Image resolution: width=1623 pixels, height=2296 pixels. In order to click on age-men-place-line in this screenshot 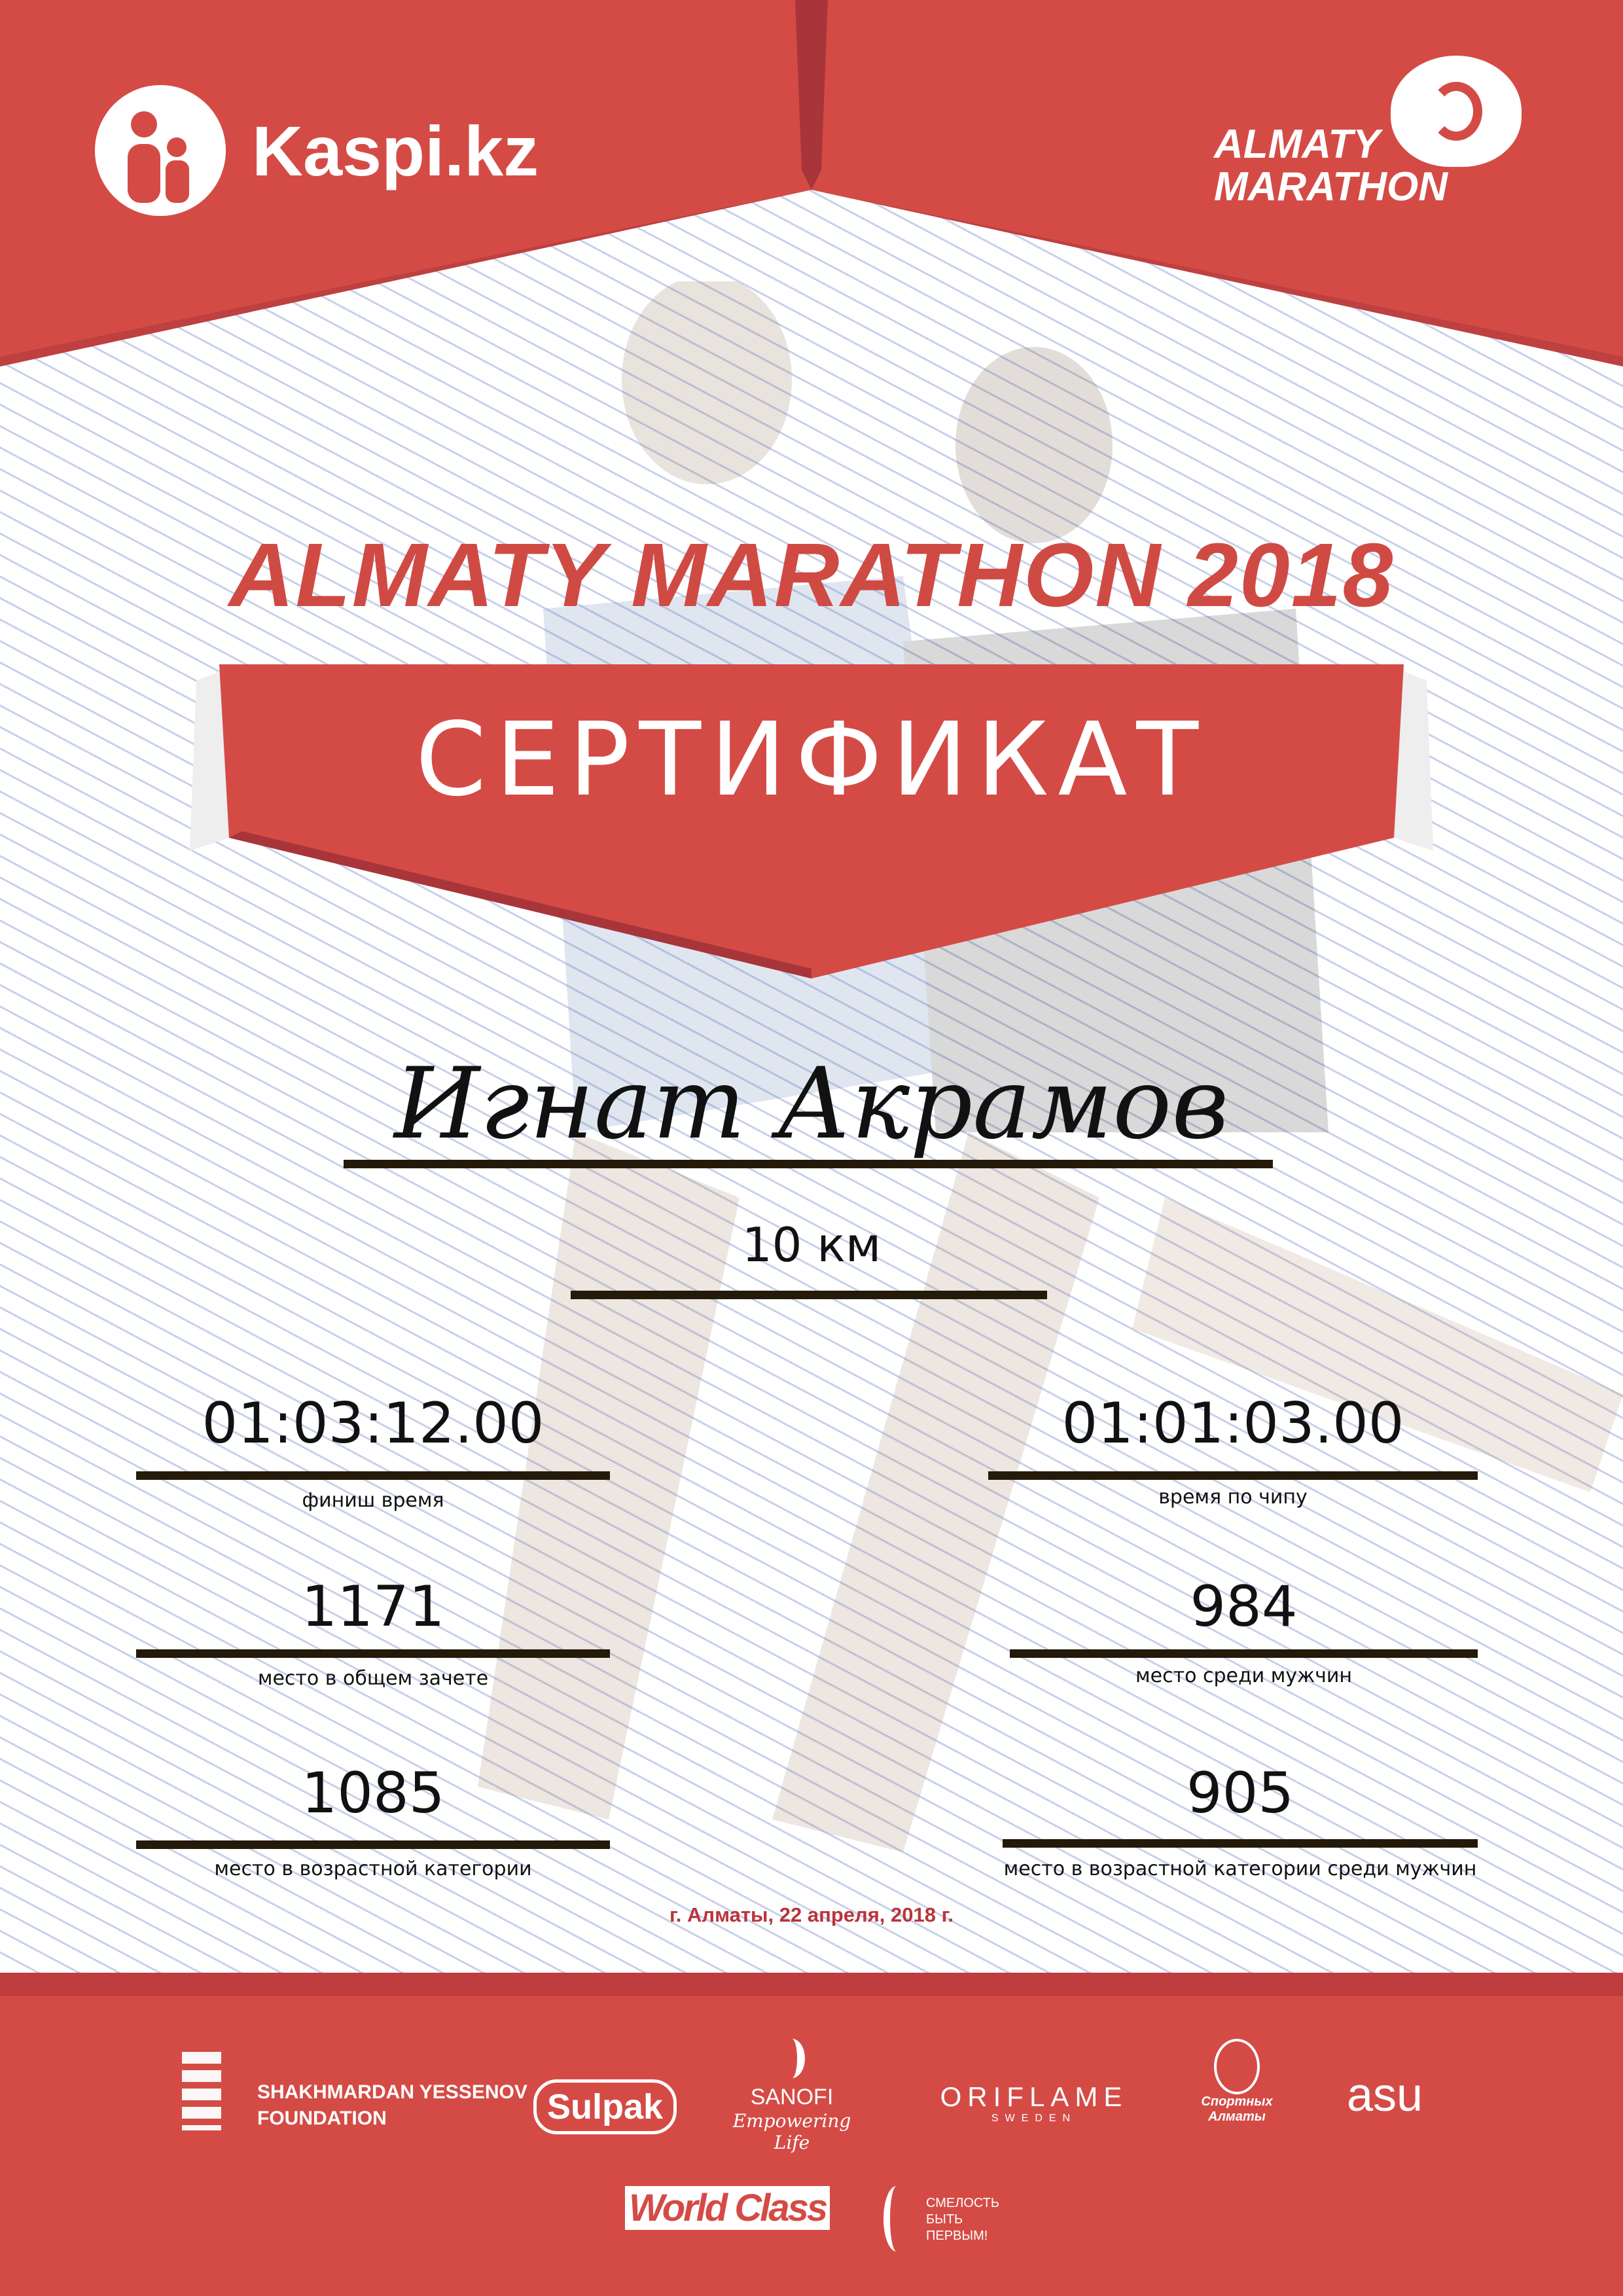, I will do `click(1240, 1843)`.